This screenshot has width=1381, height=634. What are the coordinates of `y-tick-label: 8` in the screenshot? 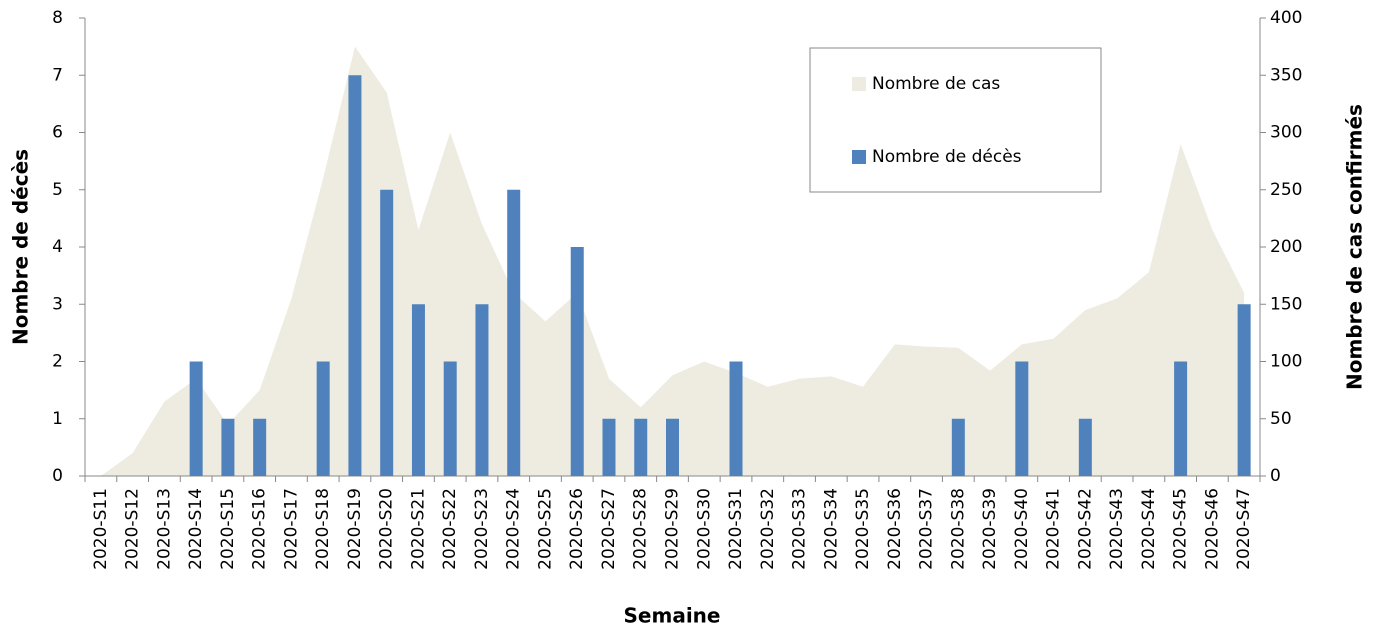 It's located at (57, 18).